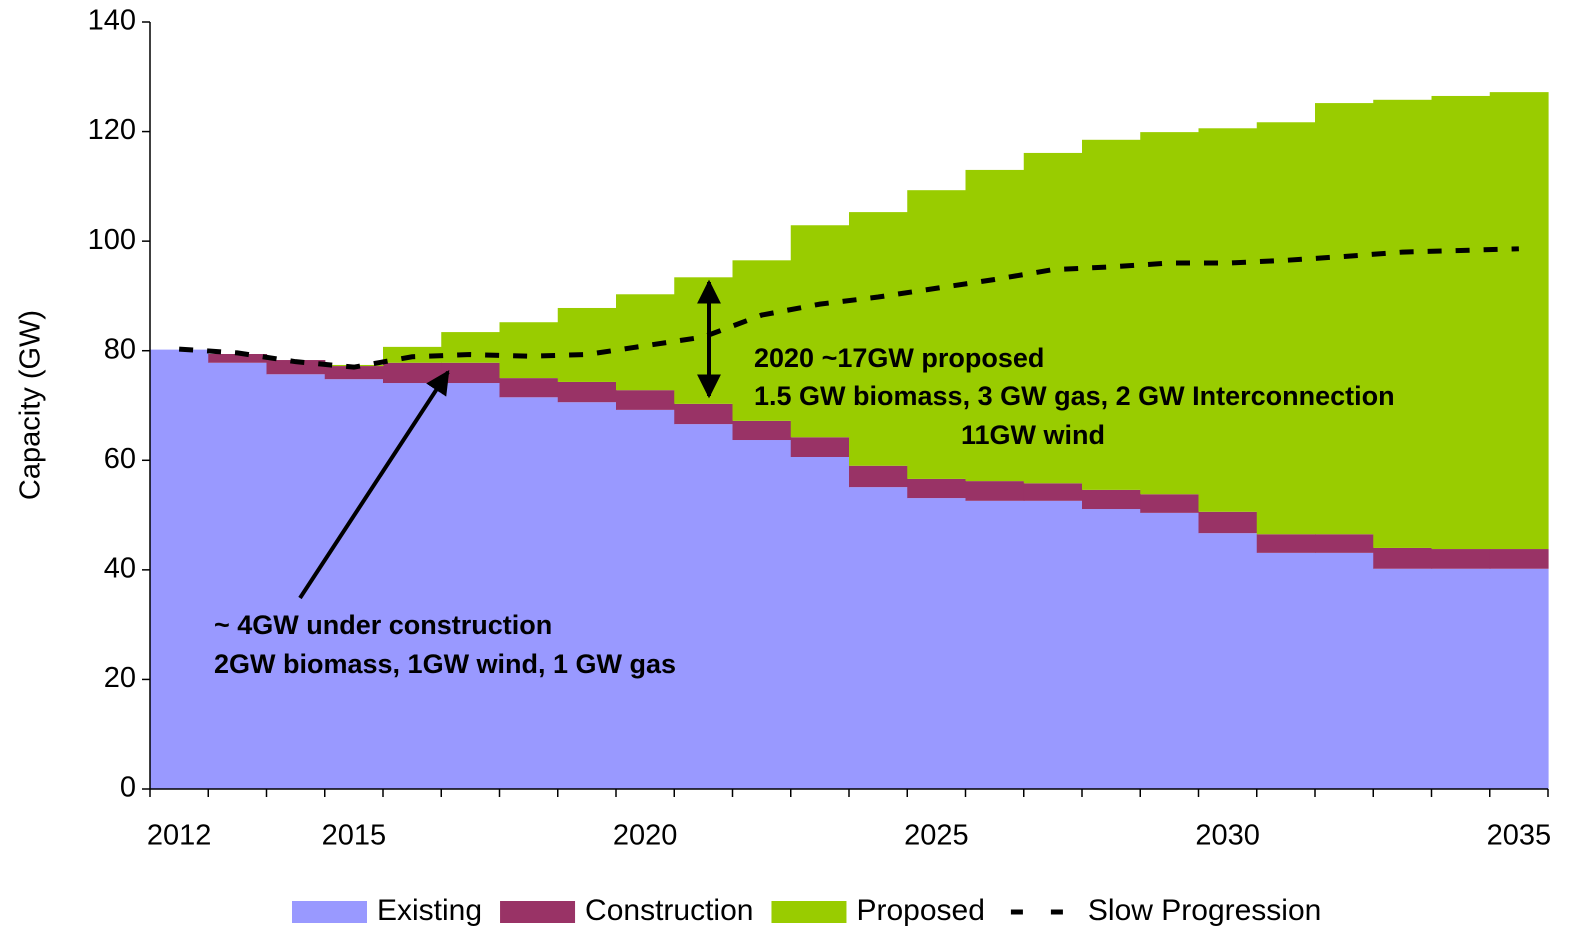 The image size is (1569, 934). I want to click on y-tick-label: 100, so click(112, 240).